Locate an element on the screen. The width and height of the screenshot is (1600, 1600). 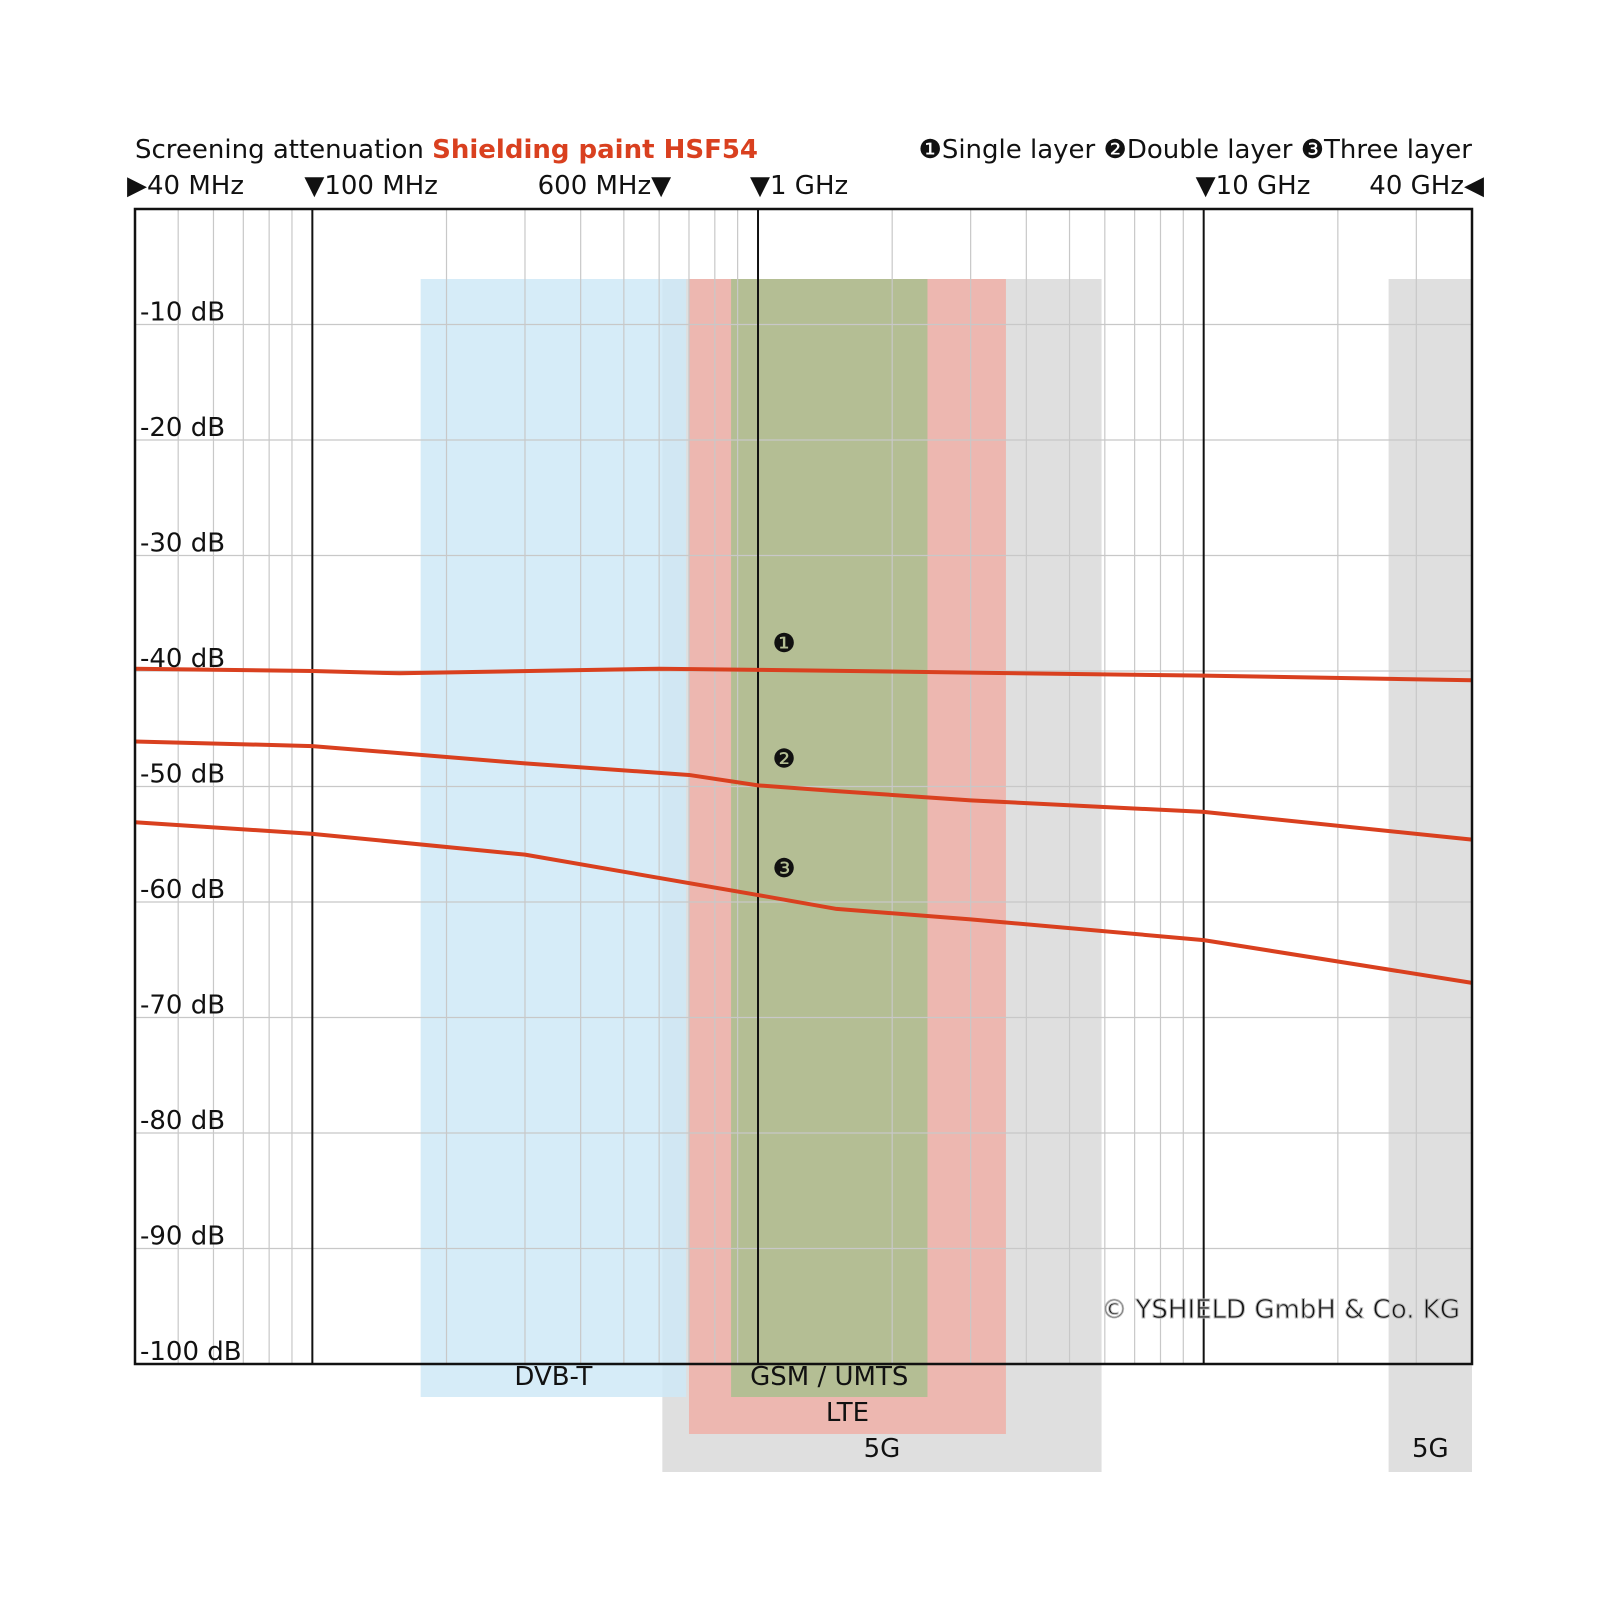
legend-label: Three layer is located at coordinates (1397, 150).